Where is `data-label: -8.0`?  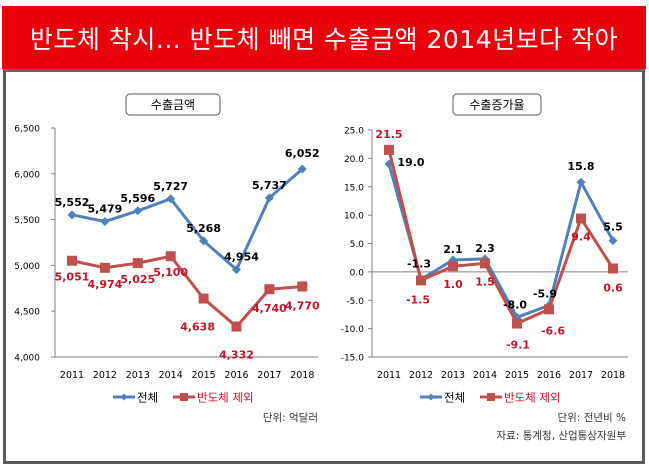
data-label: -8.0 is located at coordinates (515, 304).